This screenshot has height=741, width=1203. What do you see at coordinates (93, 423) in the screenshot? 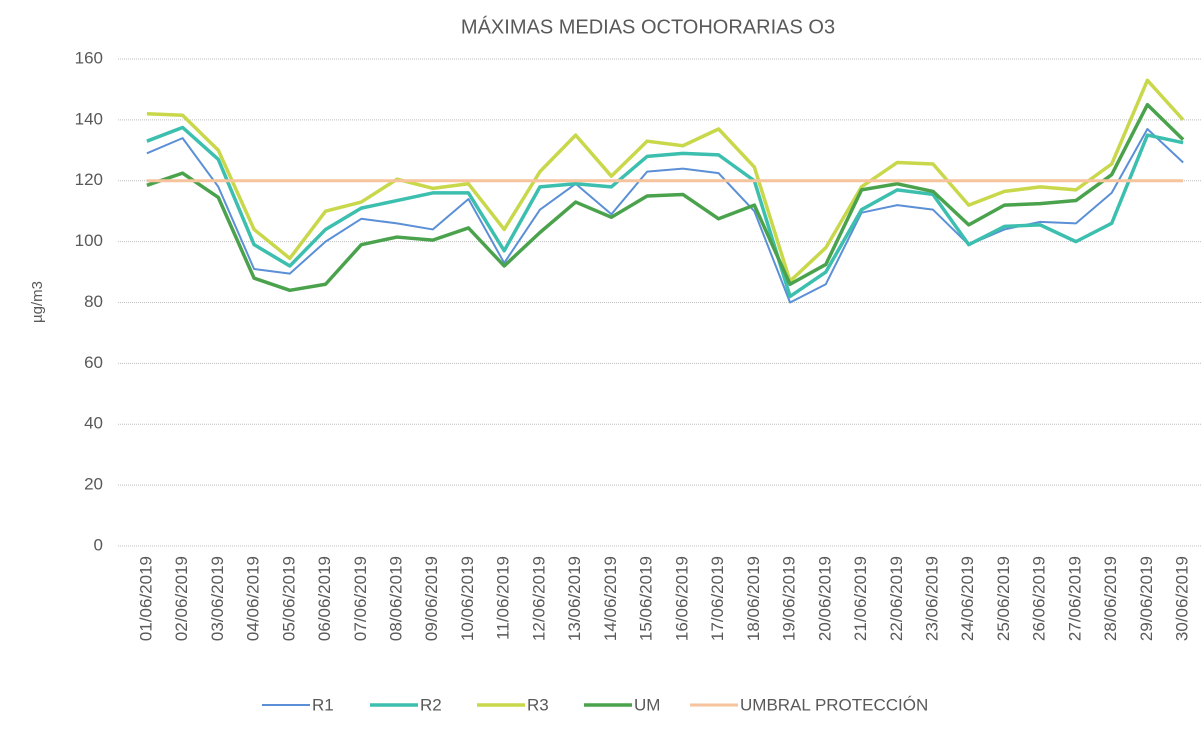
I see `y-tick-label: 40` at bounding box center [93, 423].